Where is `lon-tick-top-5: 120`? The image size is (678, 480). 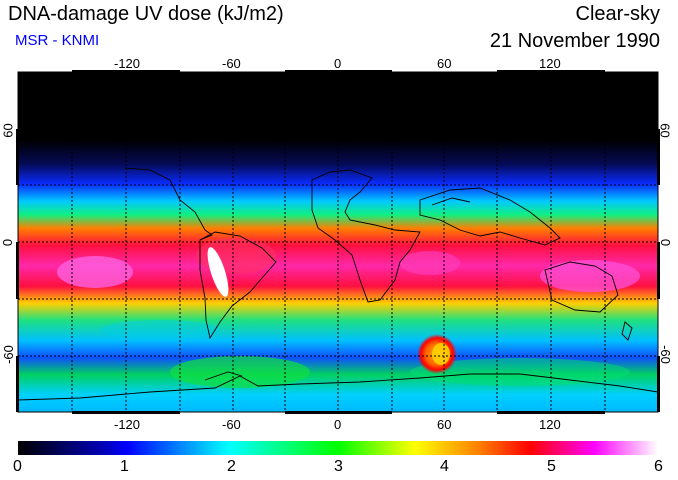
lon-tick-top-5: 120 is located at coordinates (550, 63).